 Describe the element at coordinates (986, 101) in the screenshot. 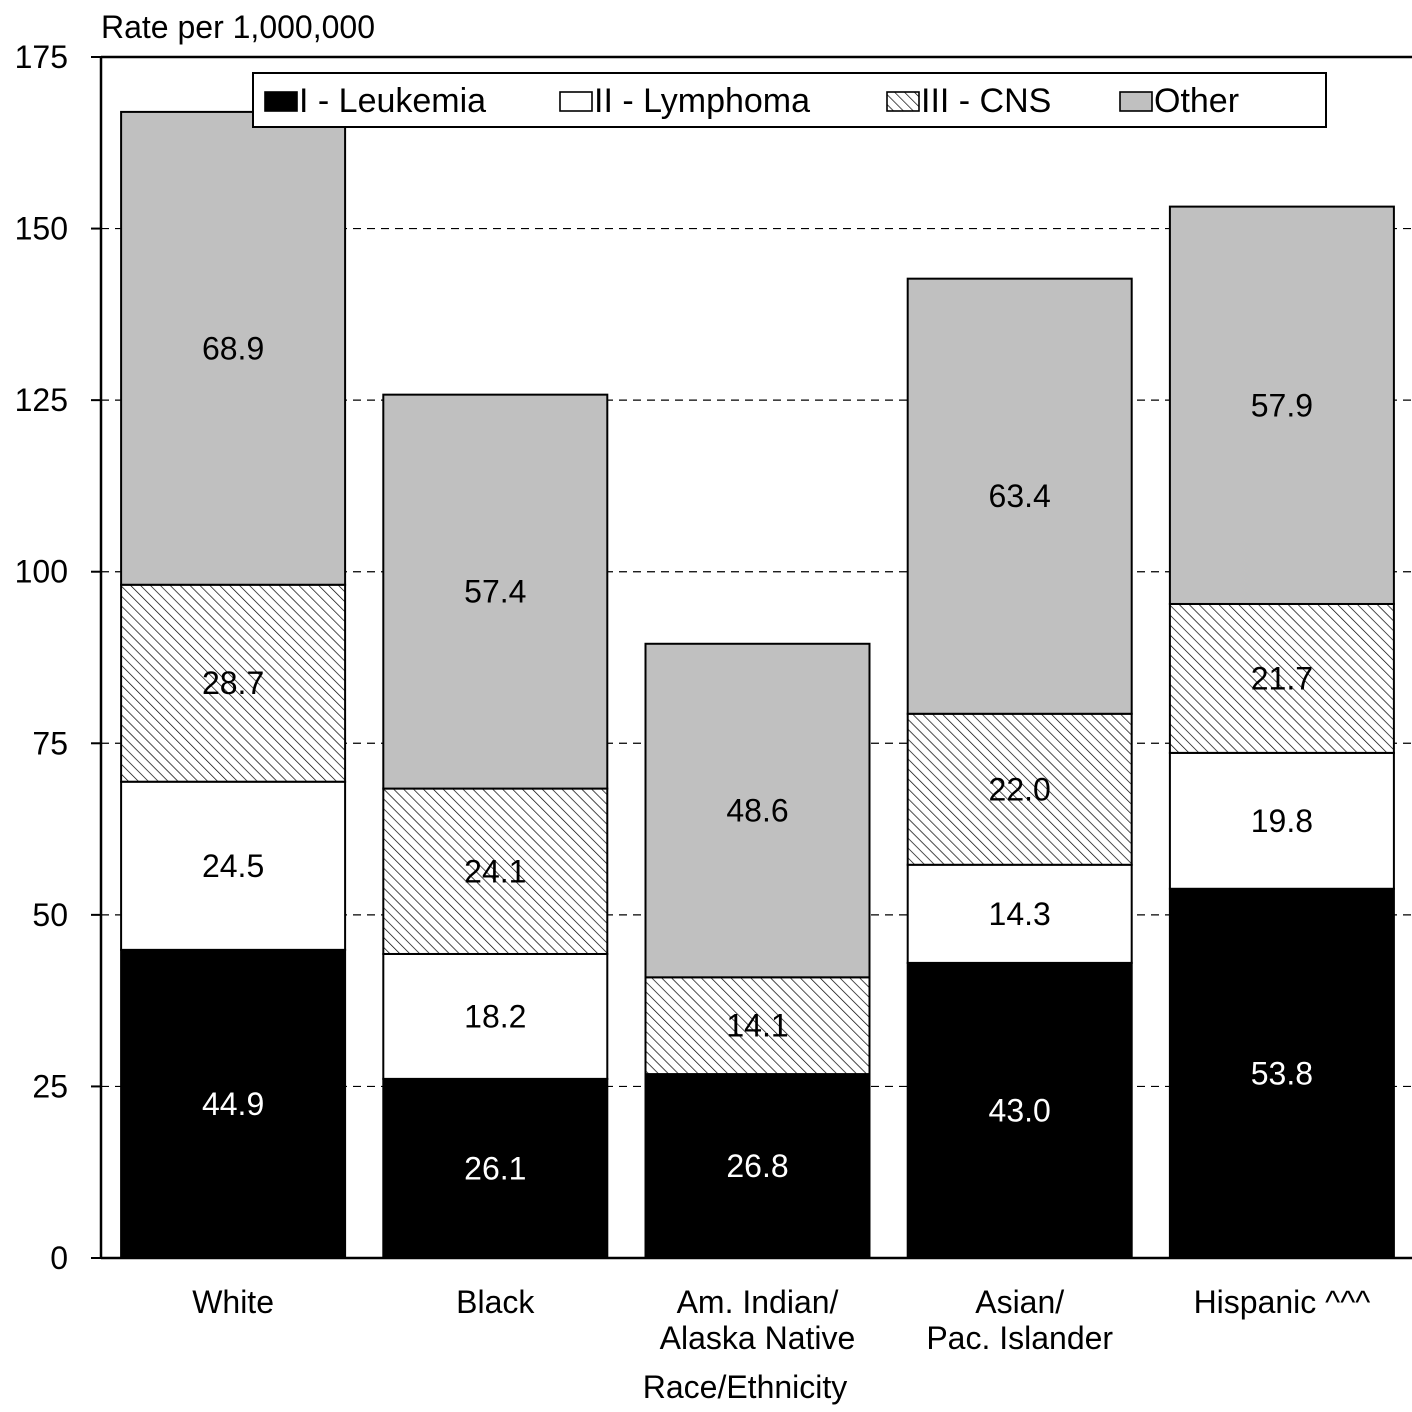

I see `legend-label: III - CNS` at that location.